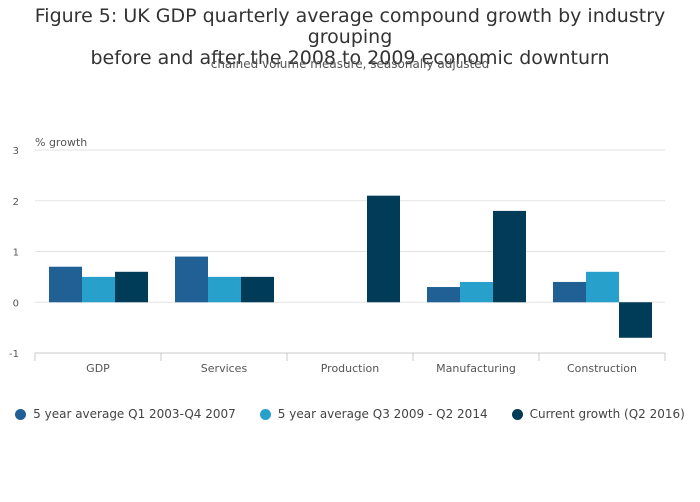 This screenshot has height=502, width=700. What do you see at coordinates (98, 368) in the screenshot?
I see `x-tick-label: GDP` at bounding box center [98, 368].